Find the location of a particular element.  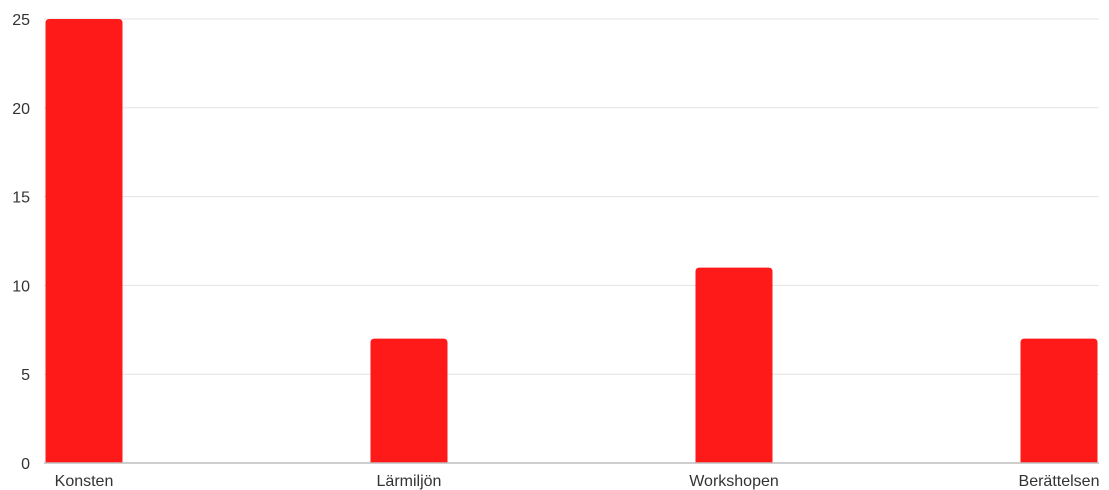

bar-lärmiljön is located at coordinates (409, 400).